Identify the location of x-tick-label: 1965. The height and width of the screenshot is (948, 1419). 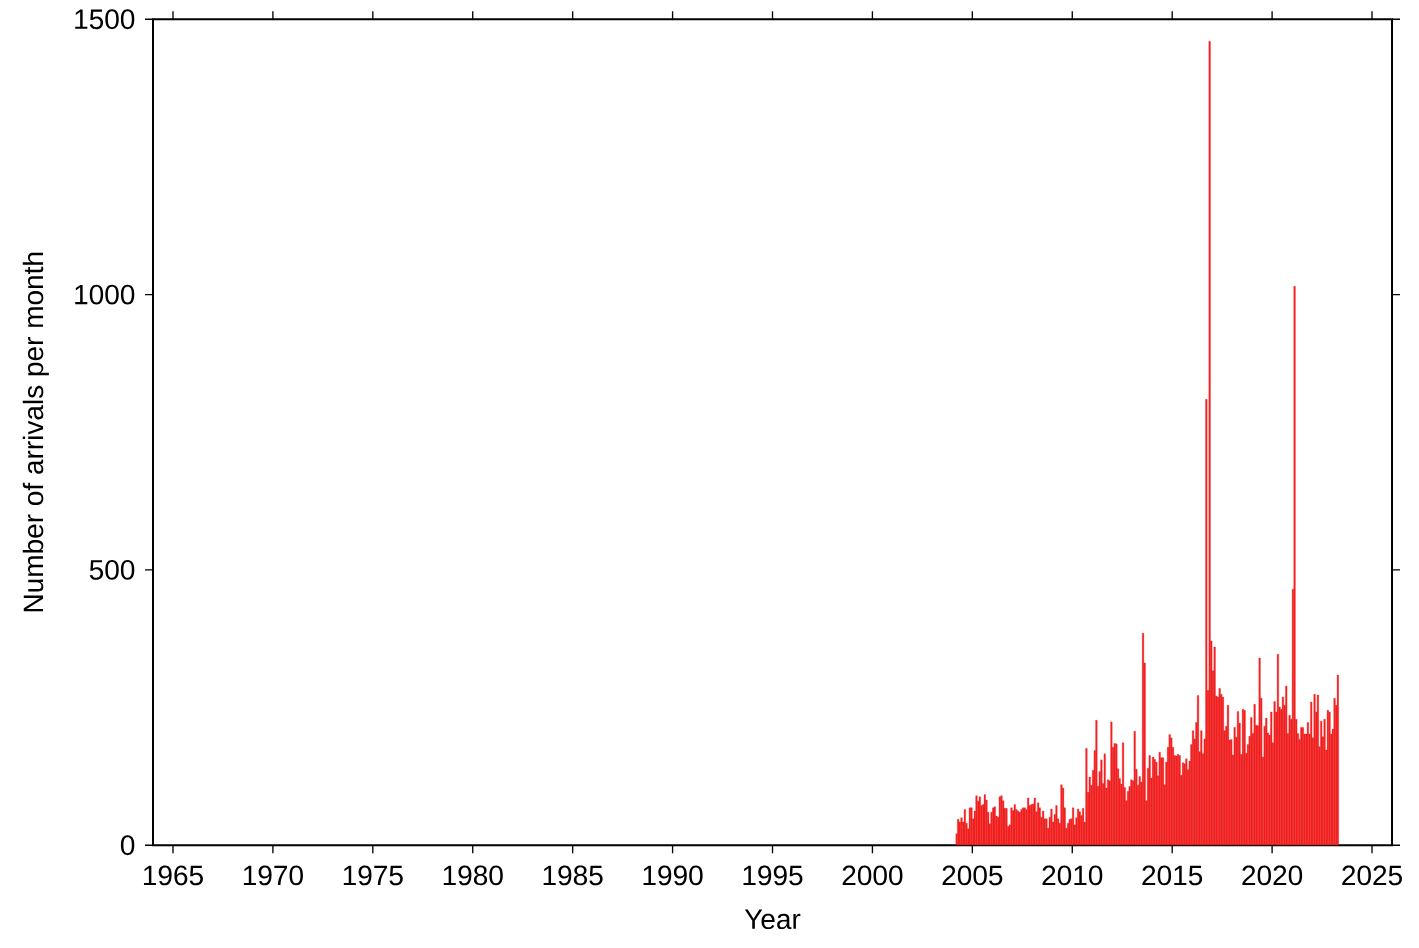
(173, 875).